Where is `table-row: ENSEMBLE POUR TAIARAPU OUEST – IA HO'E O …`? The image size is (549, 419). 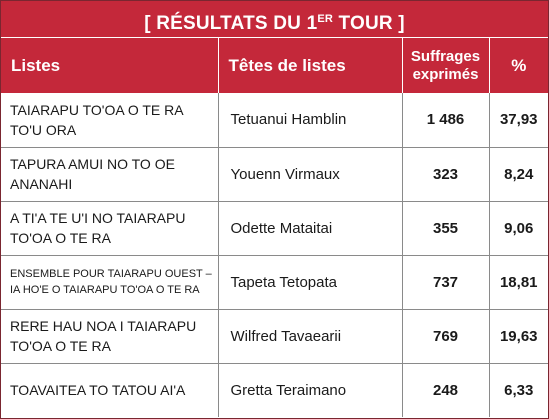
table-row: ENSEMBLE POUR TAIARAPU OUEST – IA HO'E O … is located at coordinates (274, 282).